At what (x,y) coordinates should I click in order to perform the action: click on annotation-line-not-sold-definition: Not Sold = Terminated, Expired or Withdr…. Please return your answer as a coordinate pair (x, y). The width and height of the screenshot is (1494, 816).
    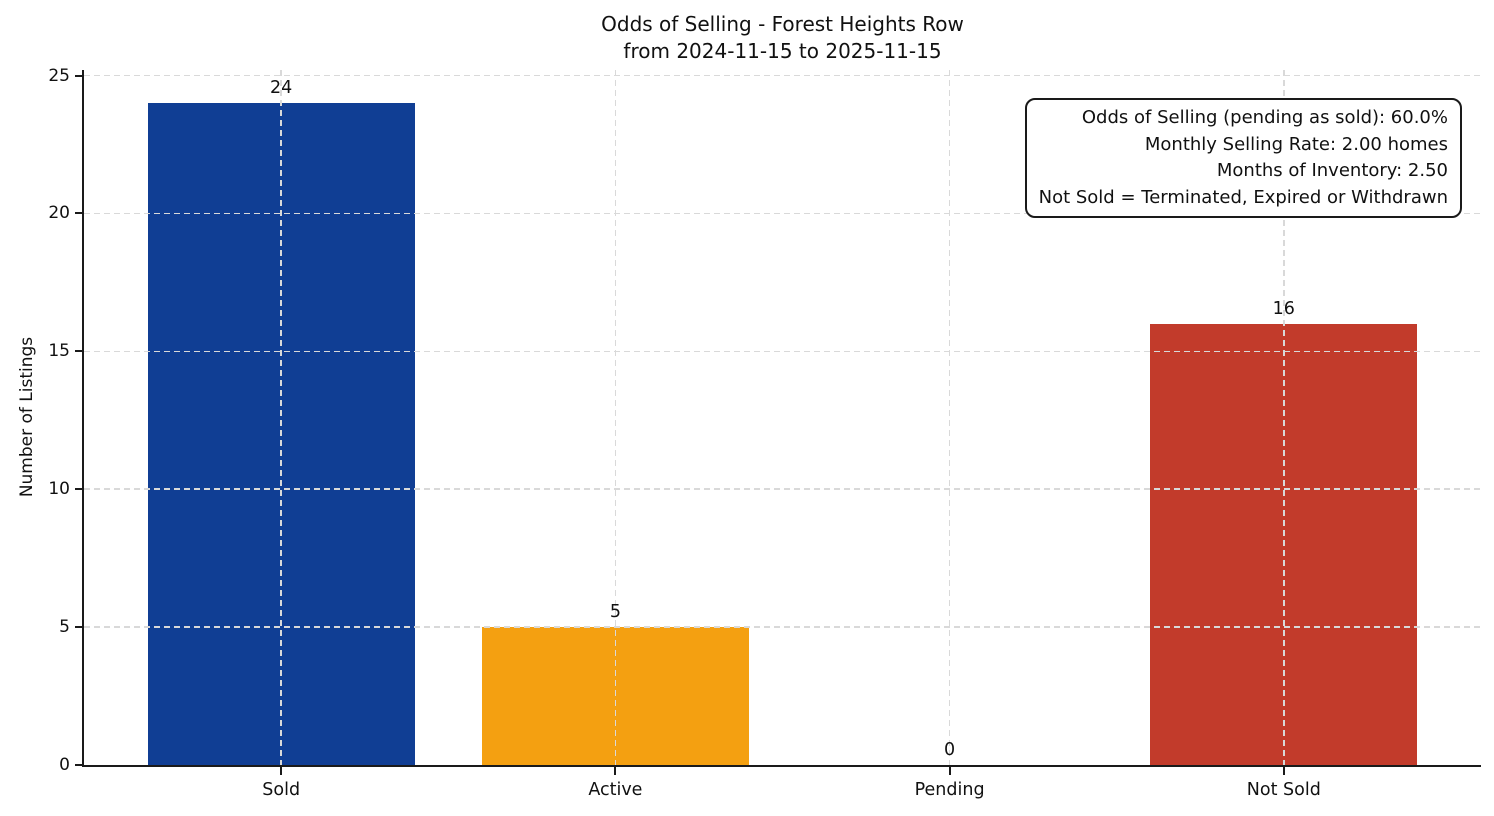
    Looking at the image, I should click on (1243, 197).